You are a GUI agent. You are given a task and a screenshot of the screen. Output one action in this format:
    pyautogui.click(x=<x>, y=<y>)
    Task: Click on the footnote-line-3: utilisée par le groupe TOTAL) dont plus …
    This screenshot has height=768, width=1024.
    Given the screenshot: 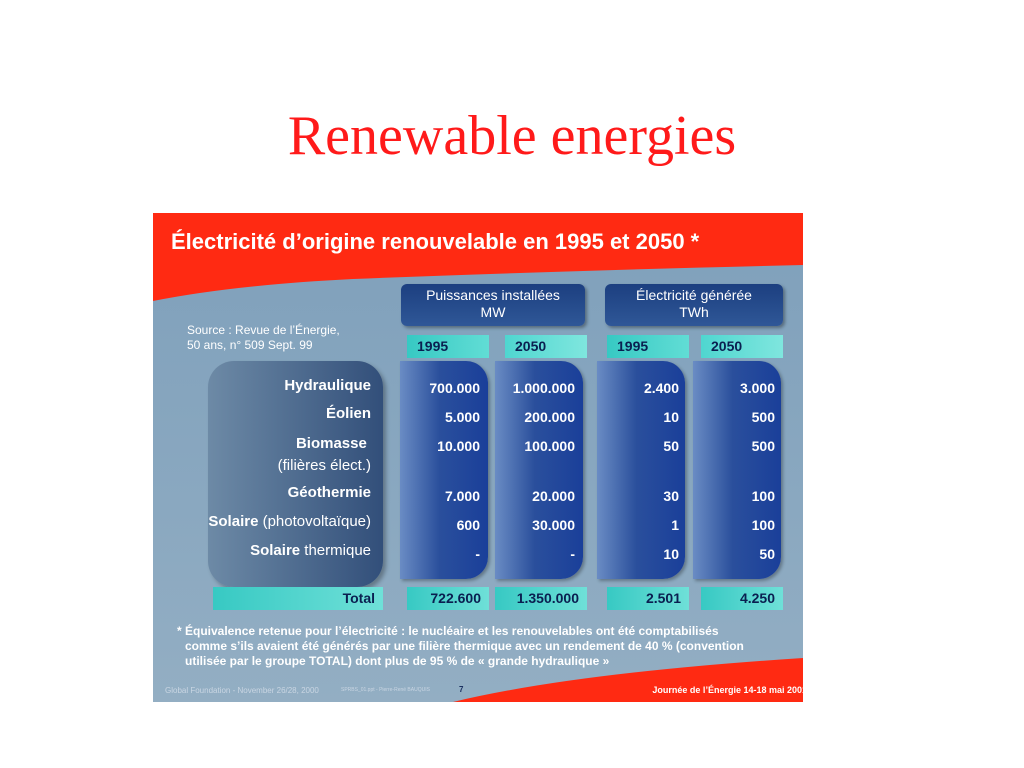 What is the action you would take?
    pyautogui.click(x=397, y=661)
    